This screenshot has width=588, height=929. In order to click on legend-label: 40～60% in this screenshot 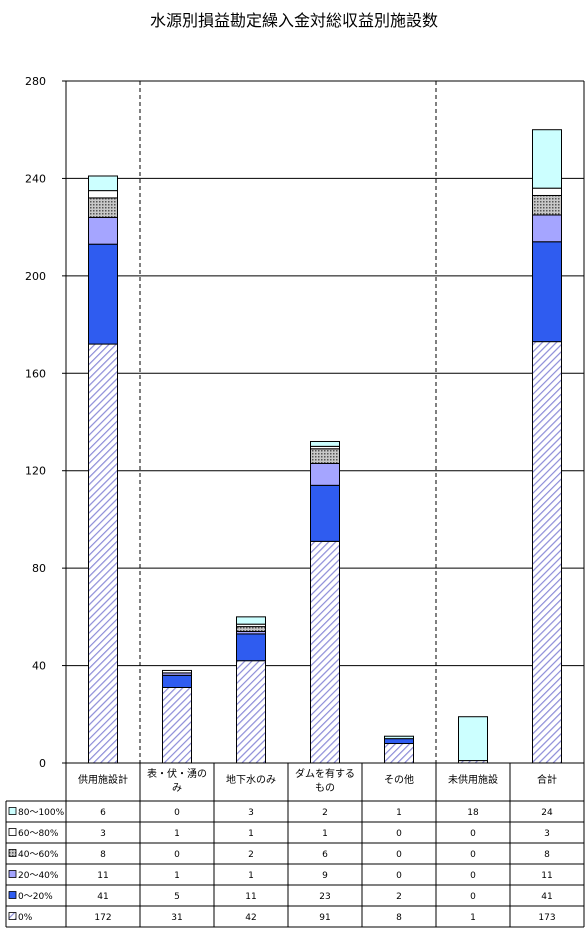, I will do `click(38, 855)`.